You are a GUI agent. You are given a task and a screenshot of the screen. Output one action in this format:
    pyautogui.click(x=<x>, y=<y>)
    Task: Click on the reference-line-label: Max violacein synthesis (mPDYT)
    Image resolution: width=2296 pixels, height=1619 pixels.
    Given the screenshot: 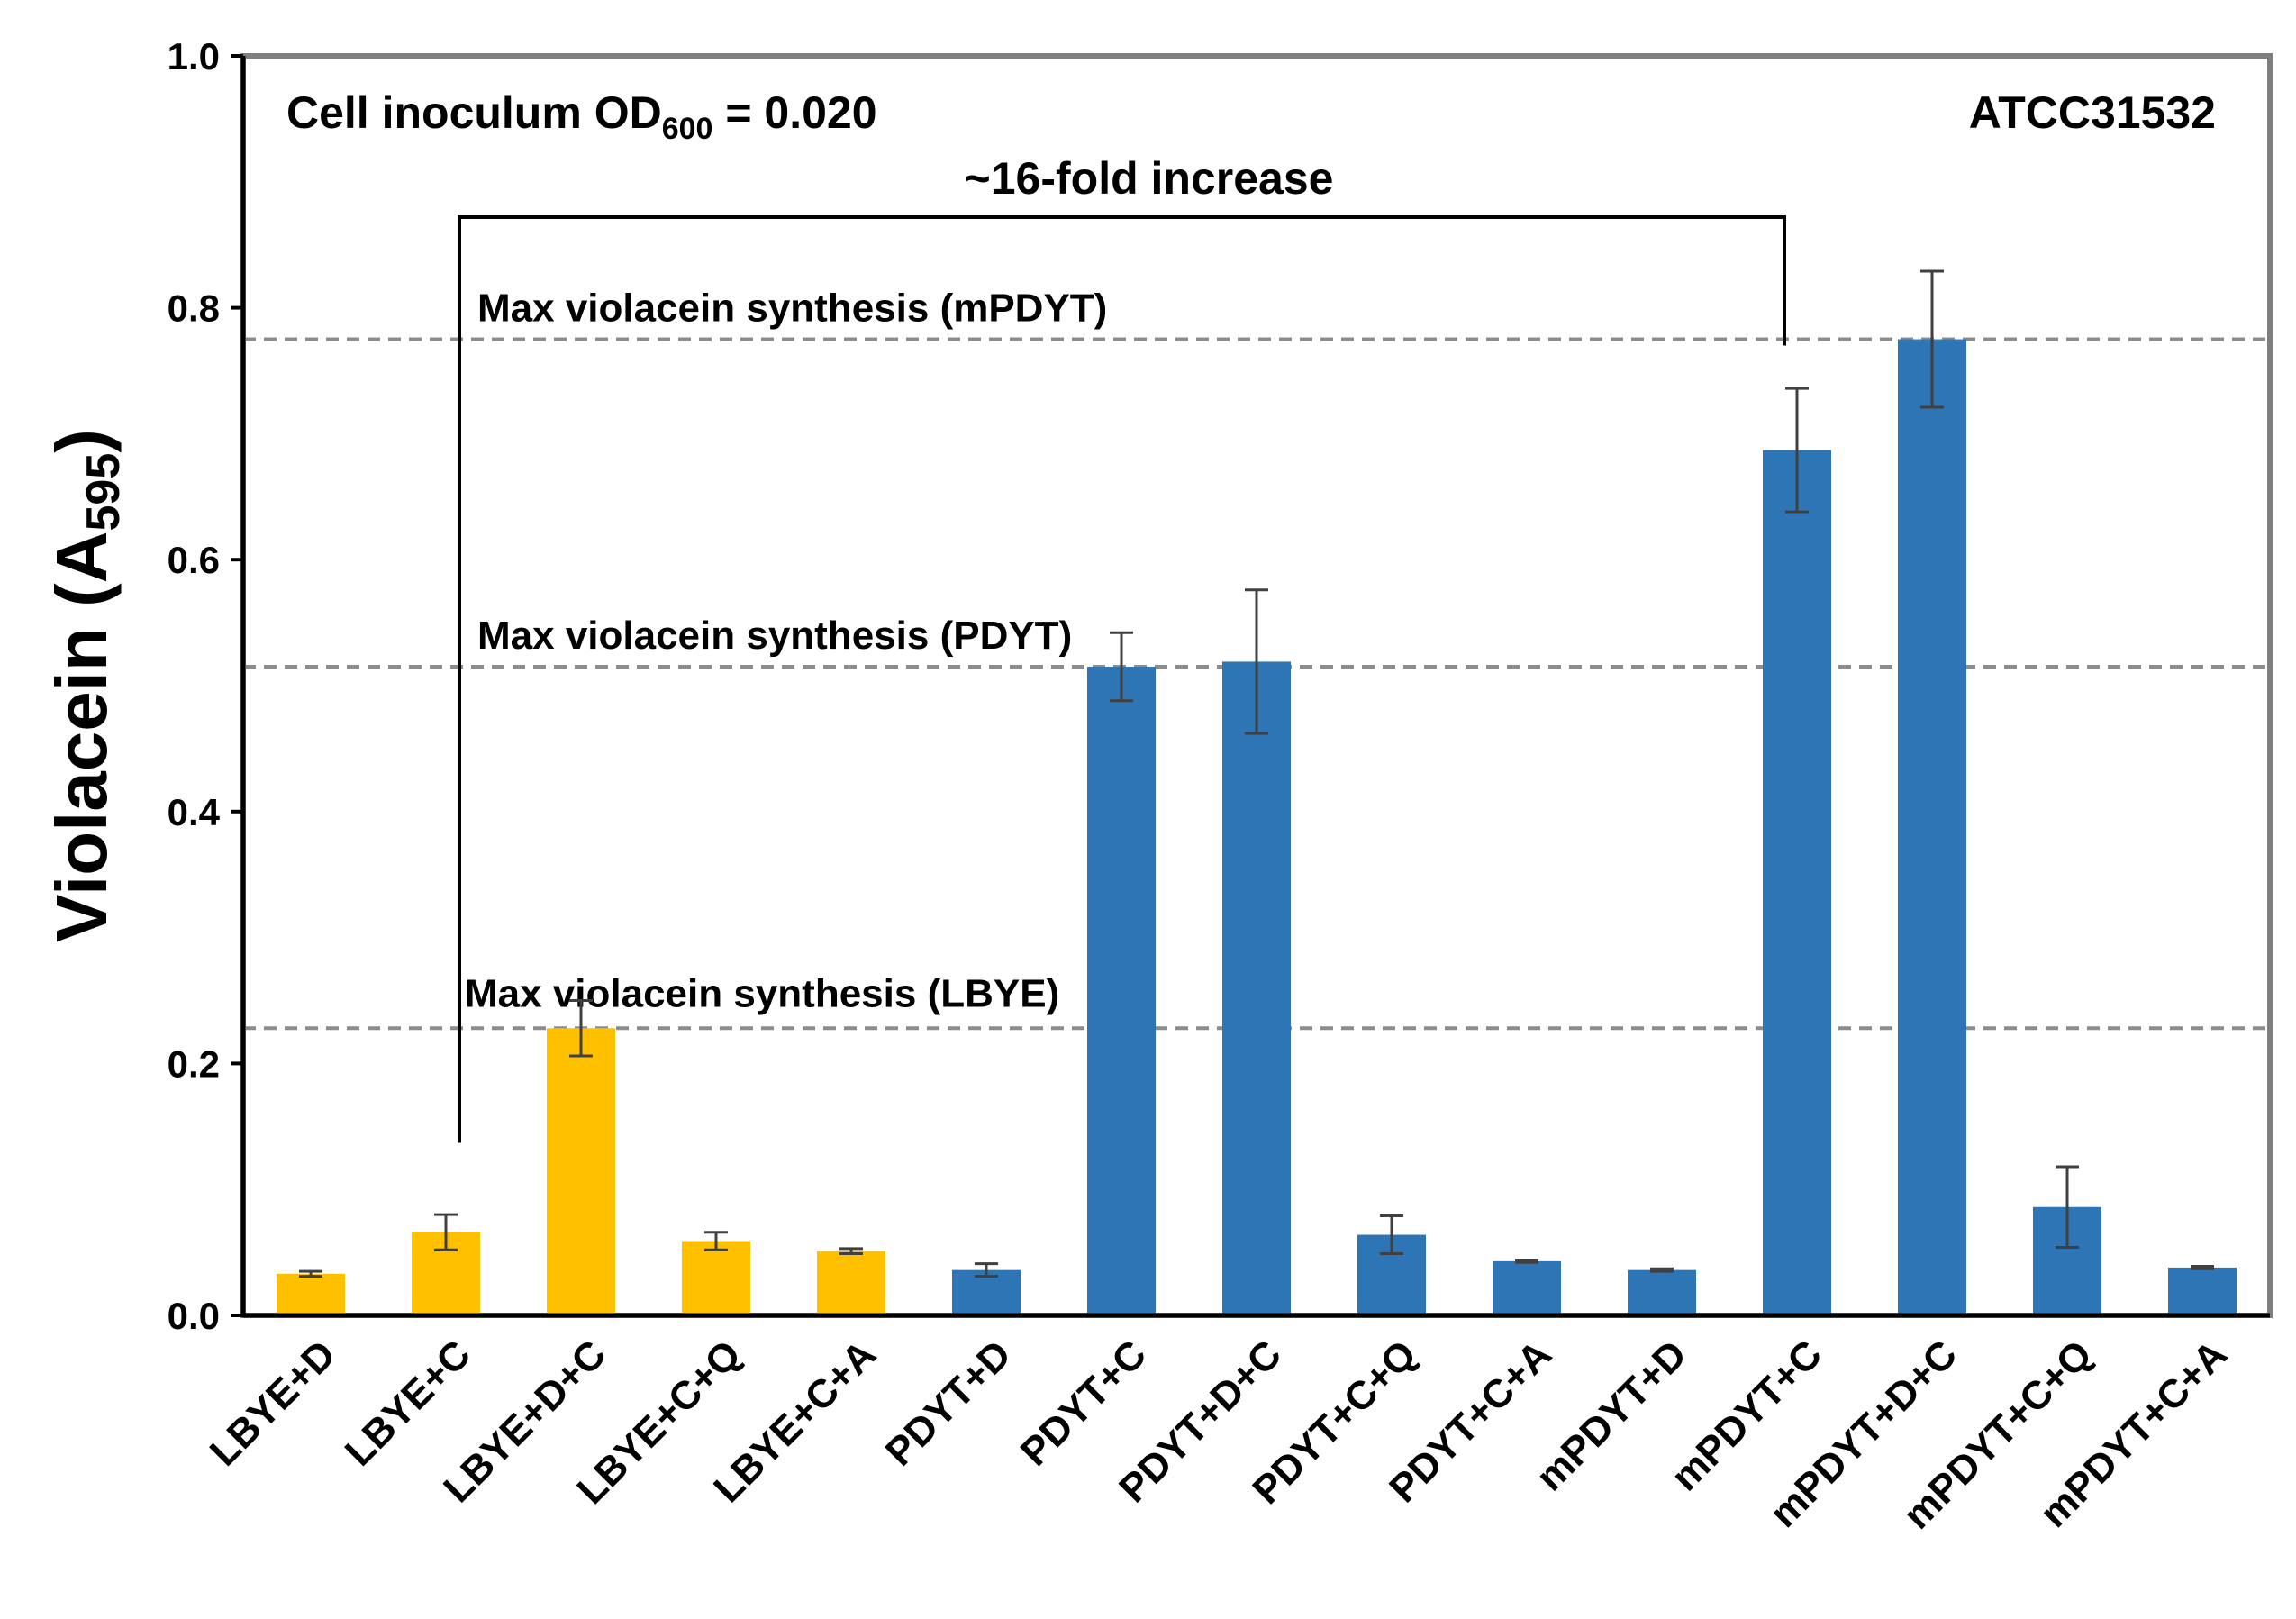 What is the action you would take?
    pyautogui.click(x=792, y=309)
    